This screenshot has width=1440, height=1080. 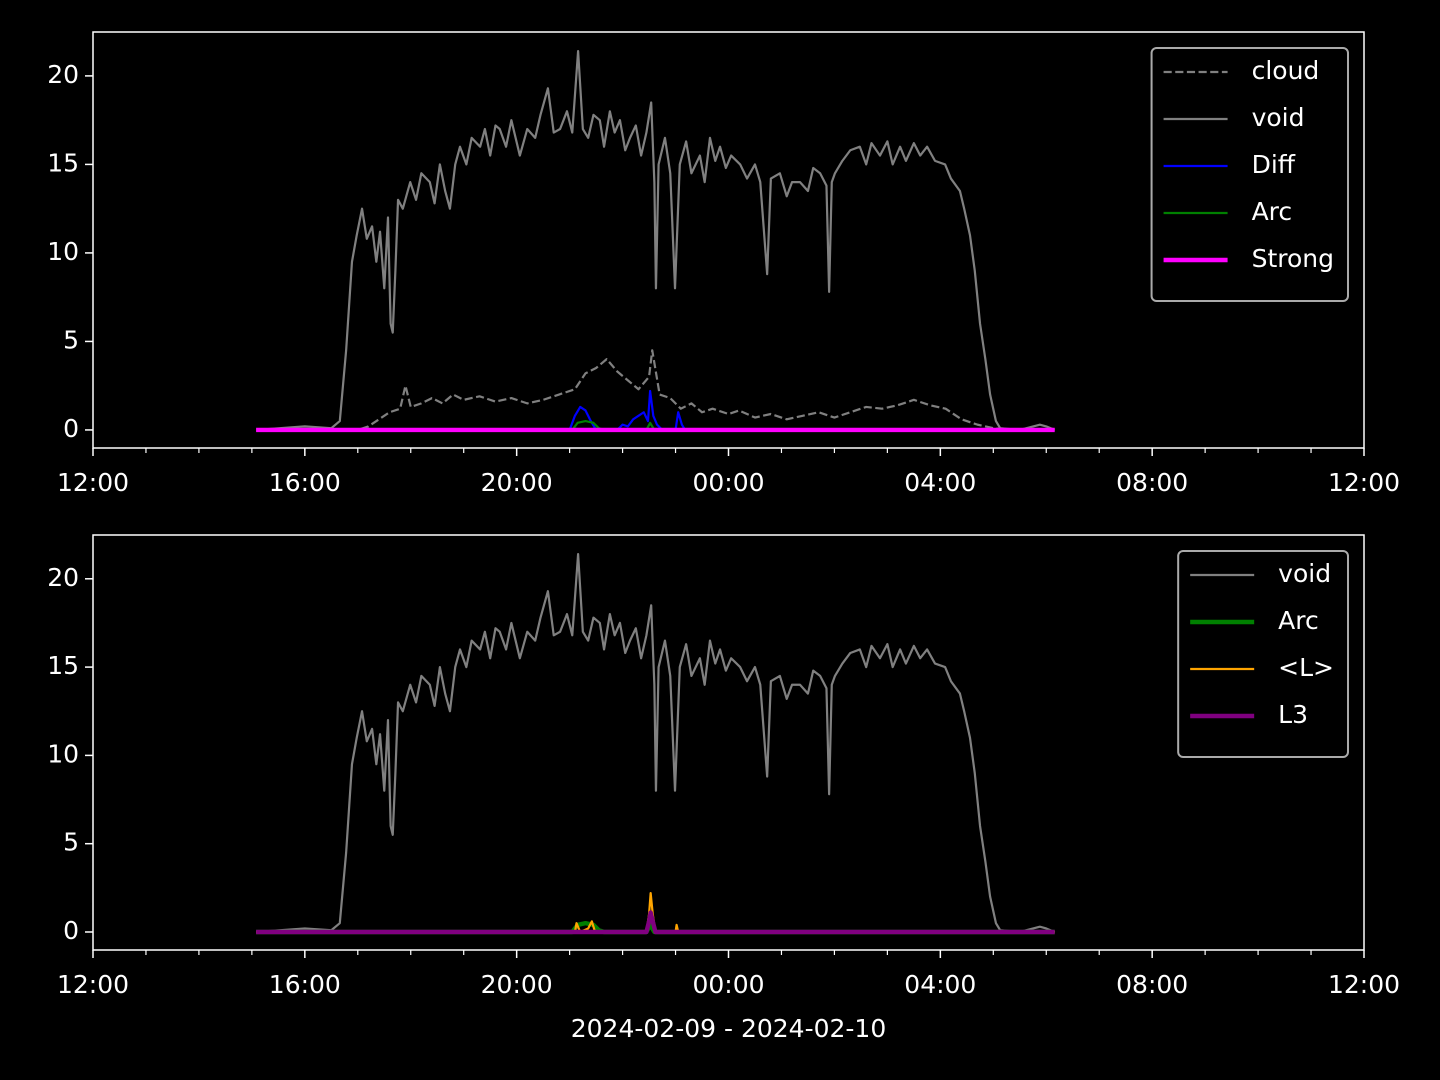 I want to click on legend-label: Diff, so click(x=1274, y=164).